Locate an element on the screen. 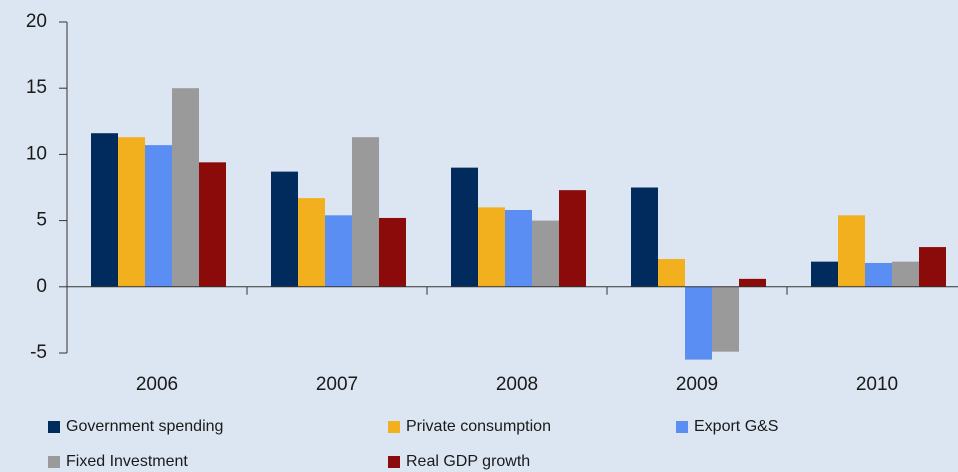  x-tick-label: 2010 is located at coordinates (877, 384).